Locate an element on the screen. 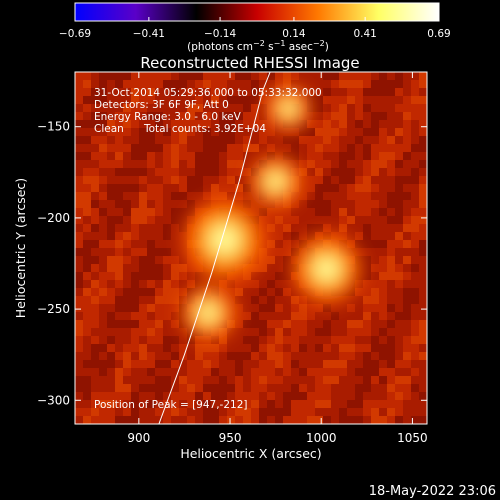  annotation-energy: Energy Range: 3.0 - 6.0 keV is located at coordinates (168, 117).